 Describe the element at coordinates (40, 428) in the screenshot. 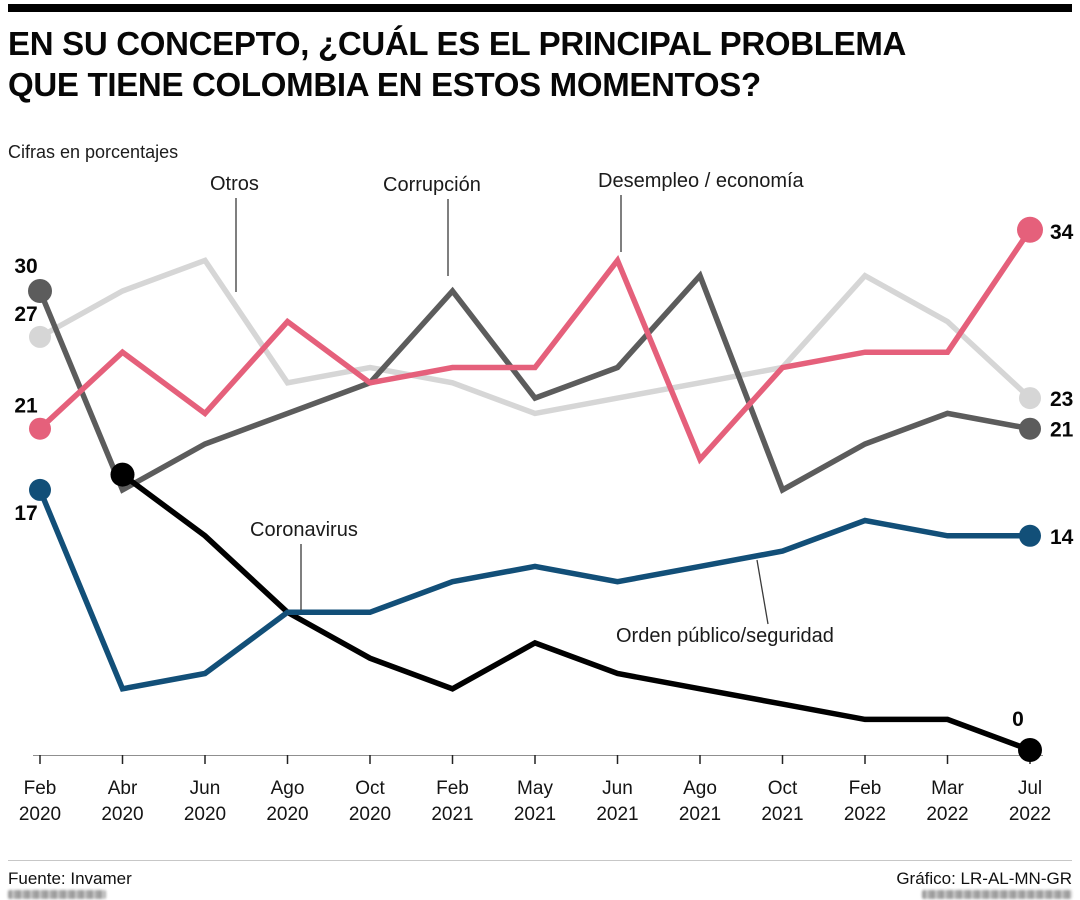

I see `series-start-dot-desempleo-economia` at that location.